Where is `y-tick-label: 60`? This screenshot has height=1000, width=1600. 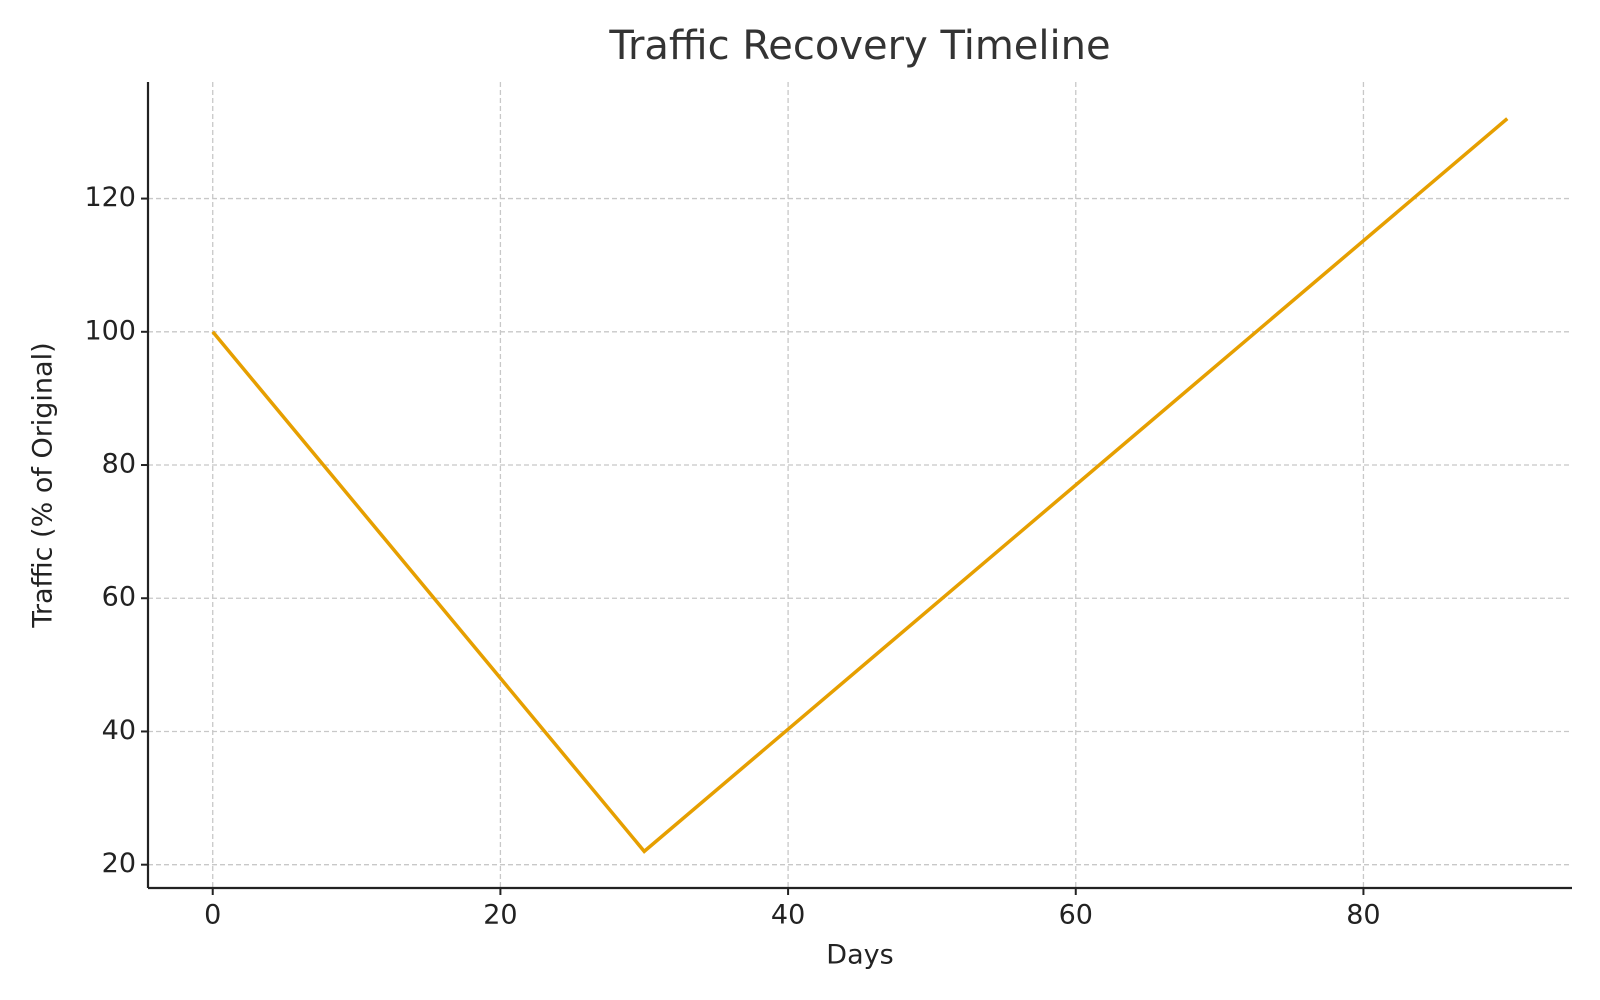
y-tick-label: 60 is located at coordinates (119, 597).